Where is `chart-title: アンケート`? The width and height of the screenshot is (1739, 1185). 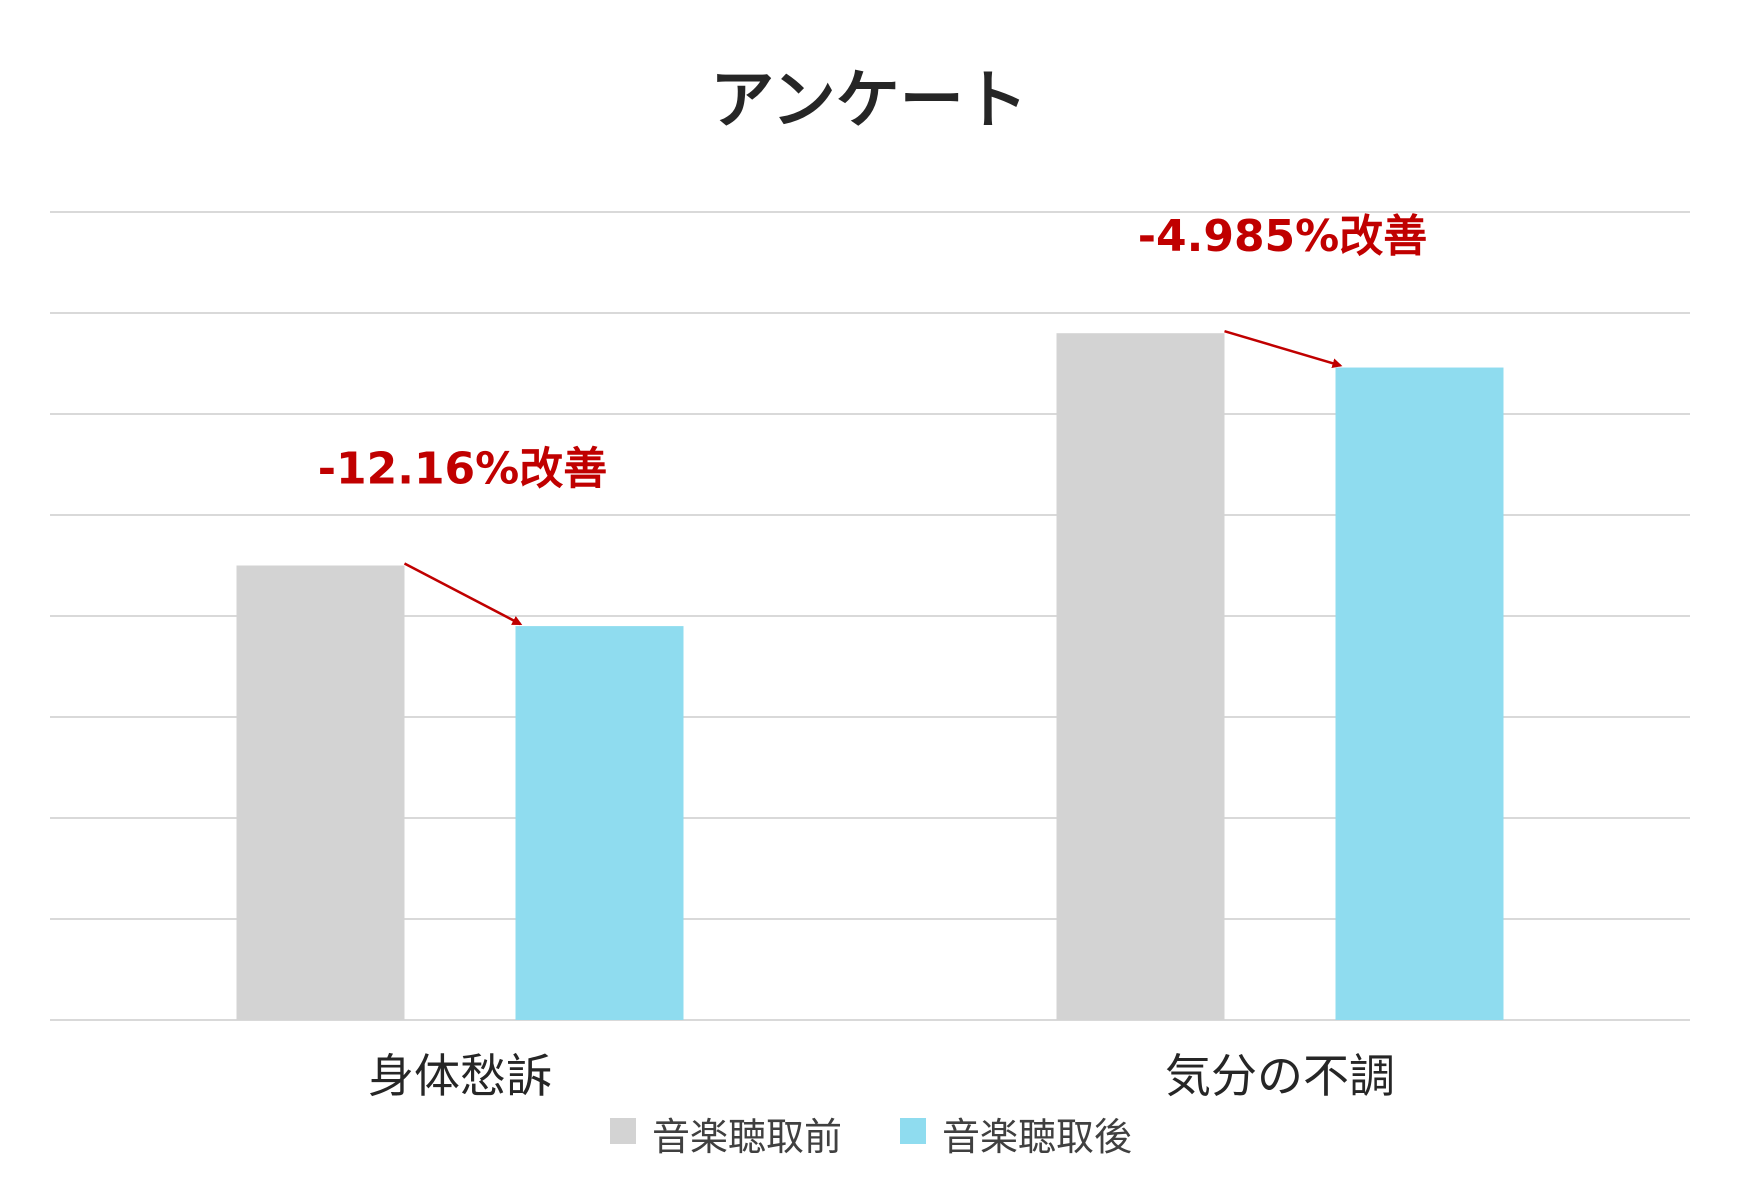
chart-title: アンケート is located at coordinates (868, 101).